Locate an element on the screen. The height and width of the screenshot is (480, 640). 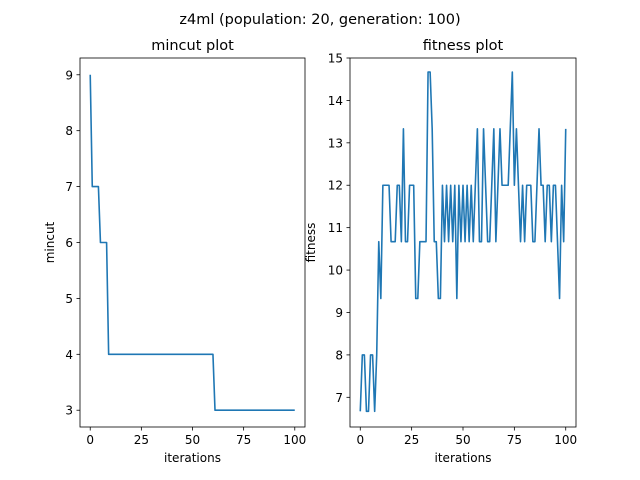
mincut-x-tick-label: 100 is located at coordinates (294, 440).